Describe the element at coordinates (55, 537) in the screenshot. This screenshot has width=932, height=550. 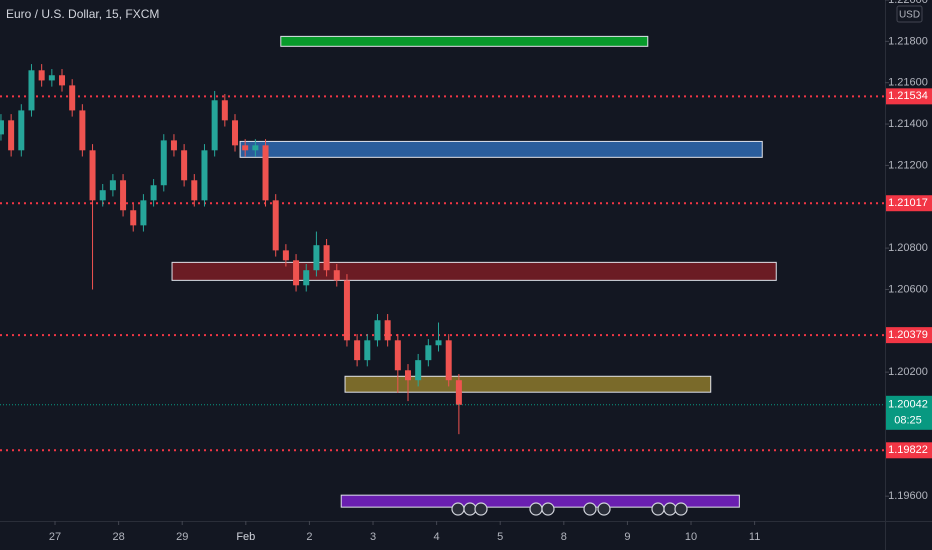
I see `x-tick-label: 27` at that location.